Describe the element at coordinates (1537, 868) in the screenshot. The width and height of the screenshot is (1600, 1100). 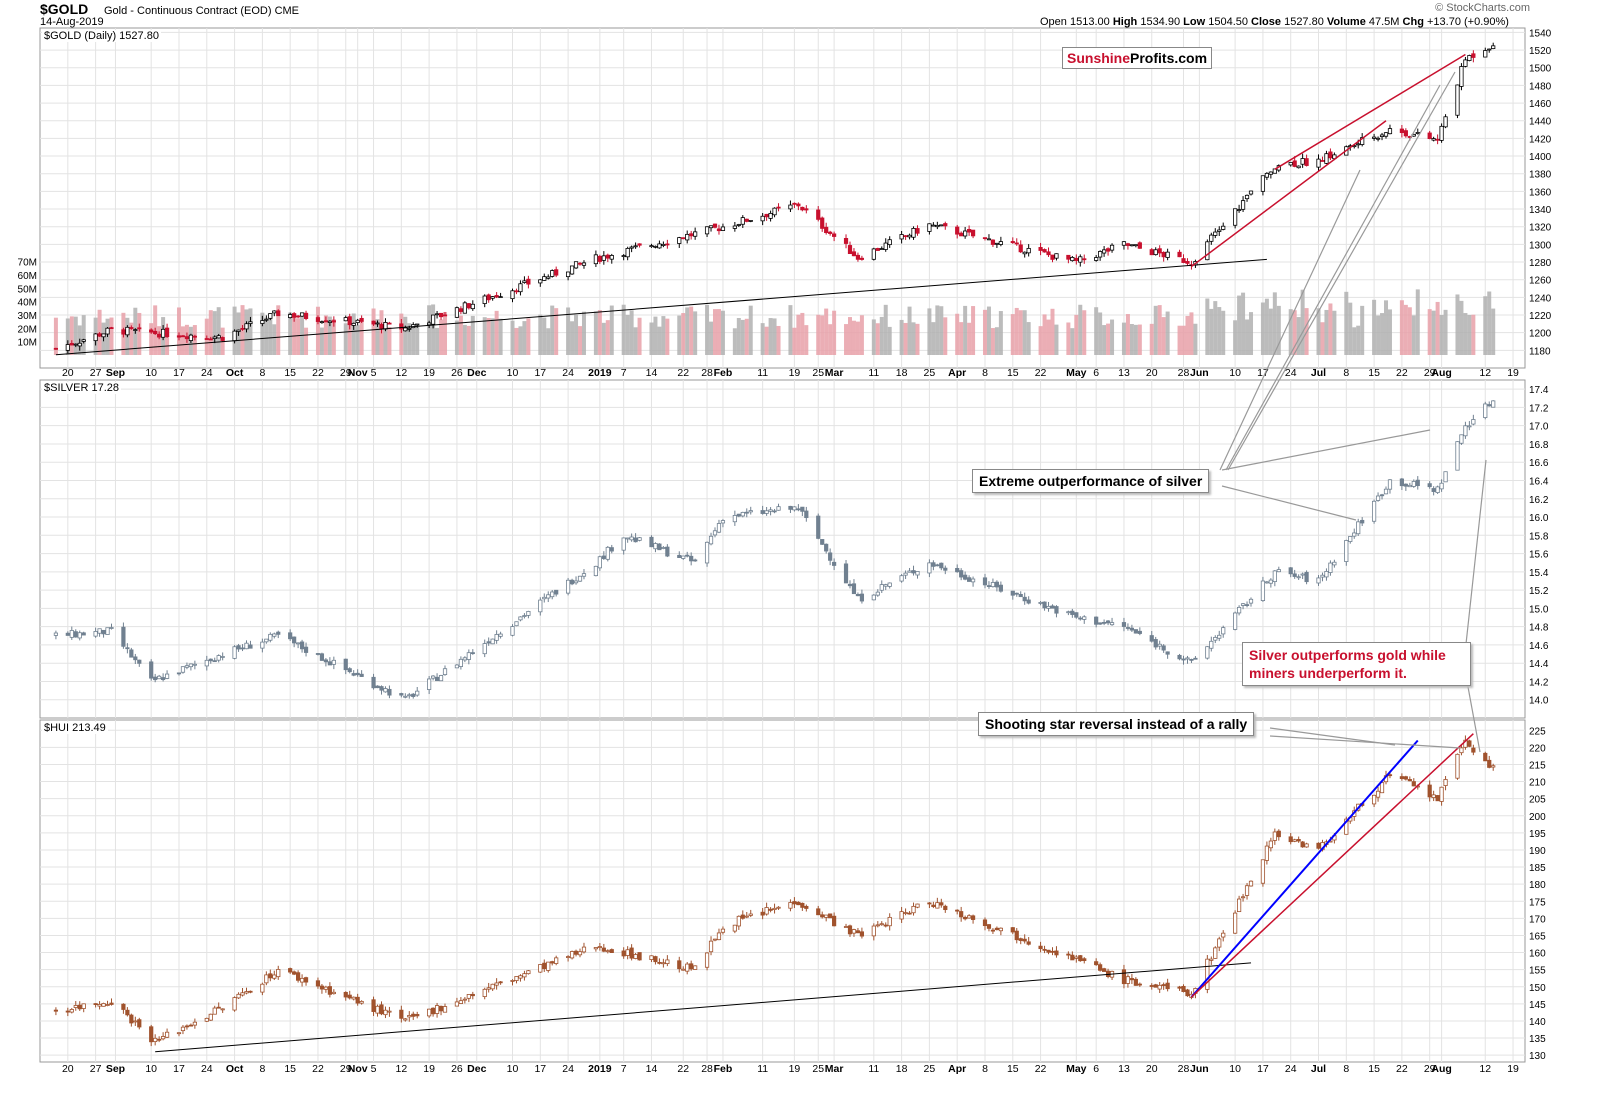
I see `hui-ytick: 185` at that location.